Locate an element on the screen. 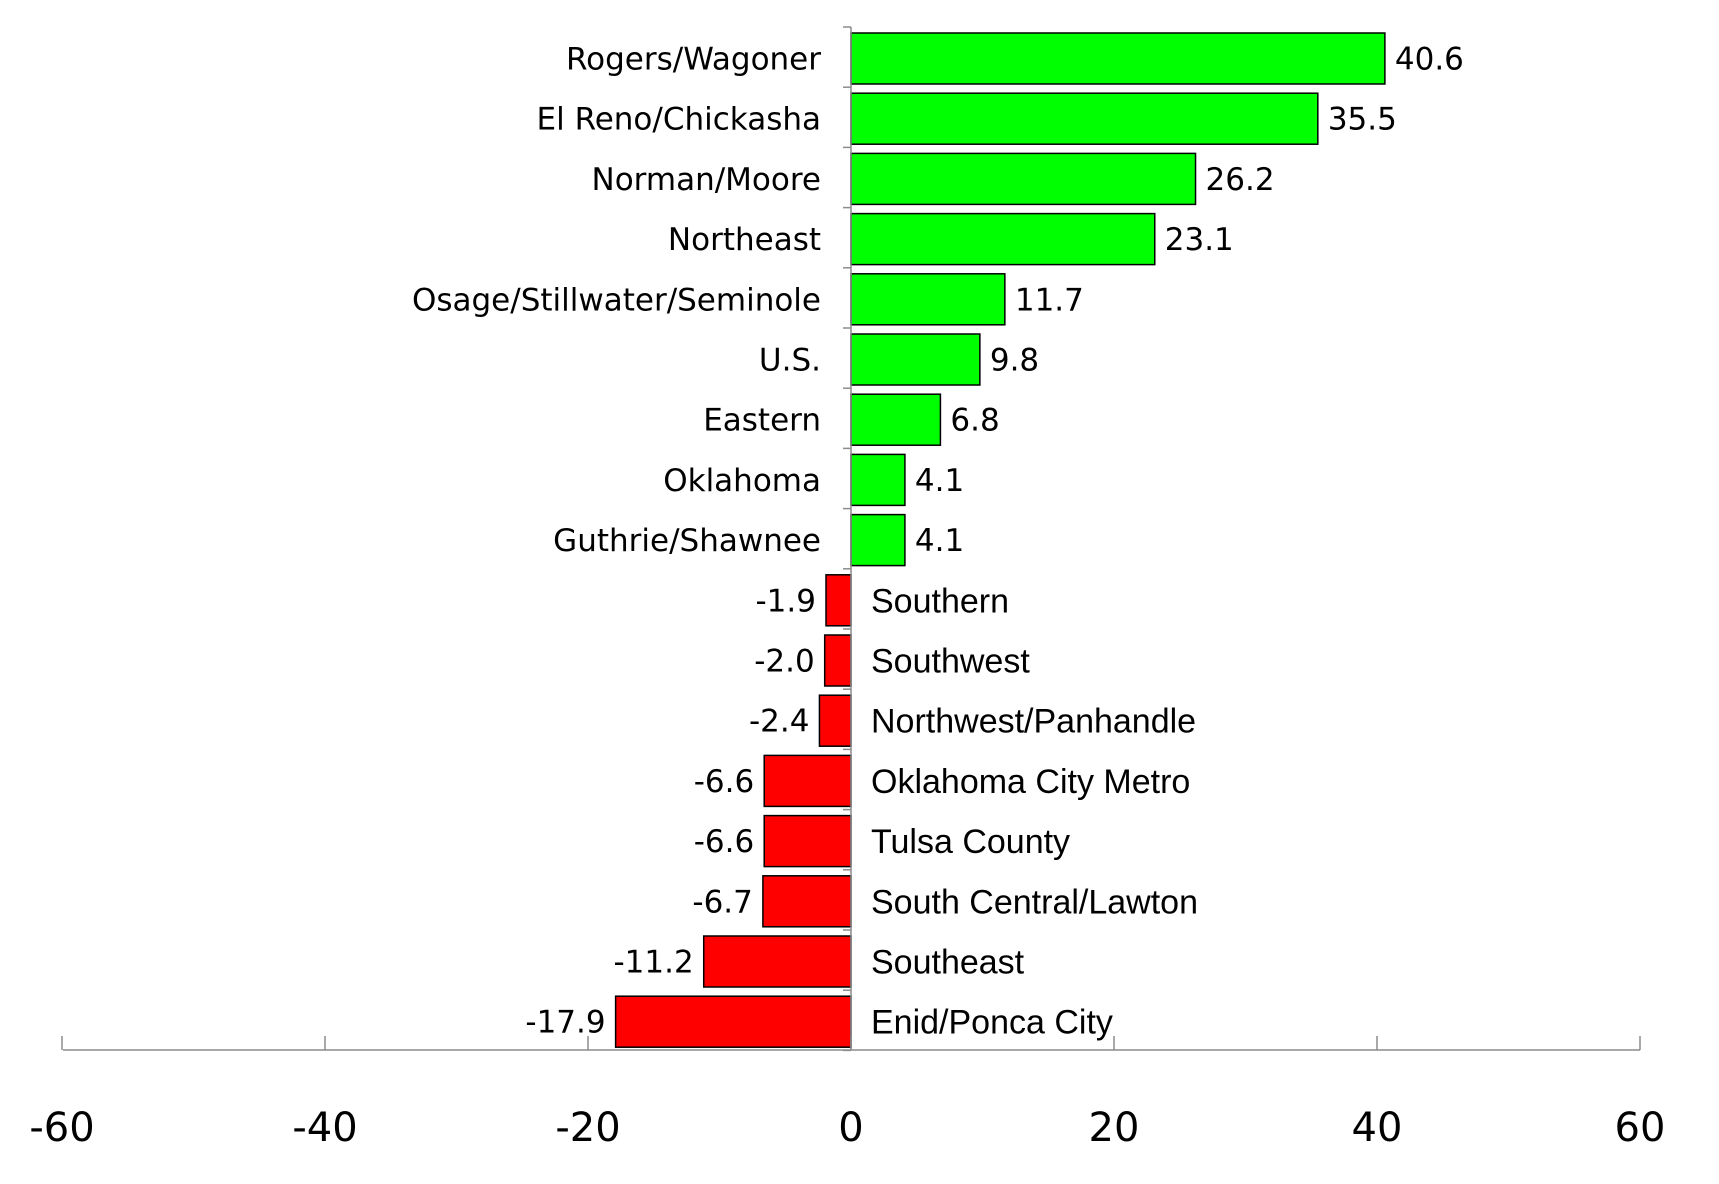 This screenshot has height=1184, width=1719. category-label-southeast: Southeast is located at coordinates (948, 963).